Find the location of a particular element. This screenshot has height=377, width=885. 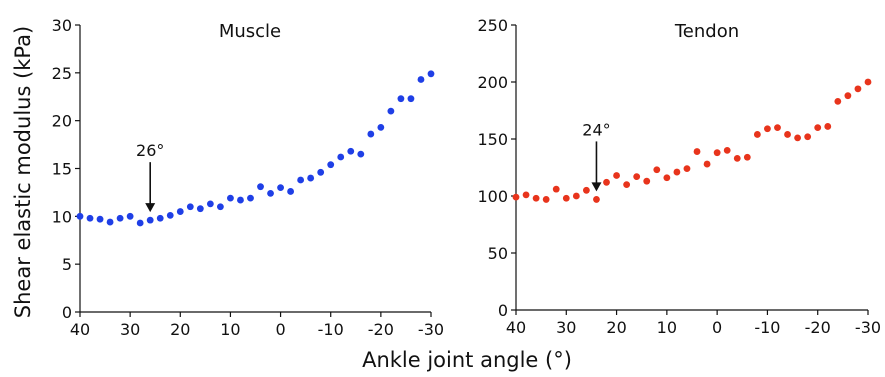

tendon-y-tick-label: 100 is located at coordinates (492, 196).